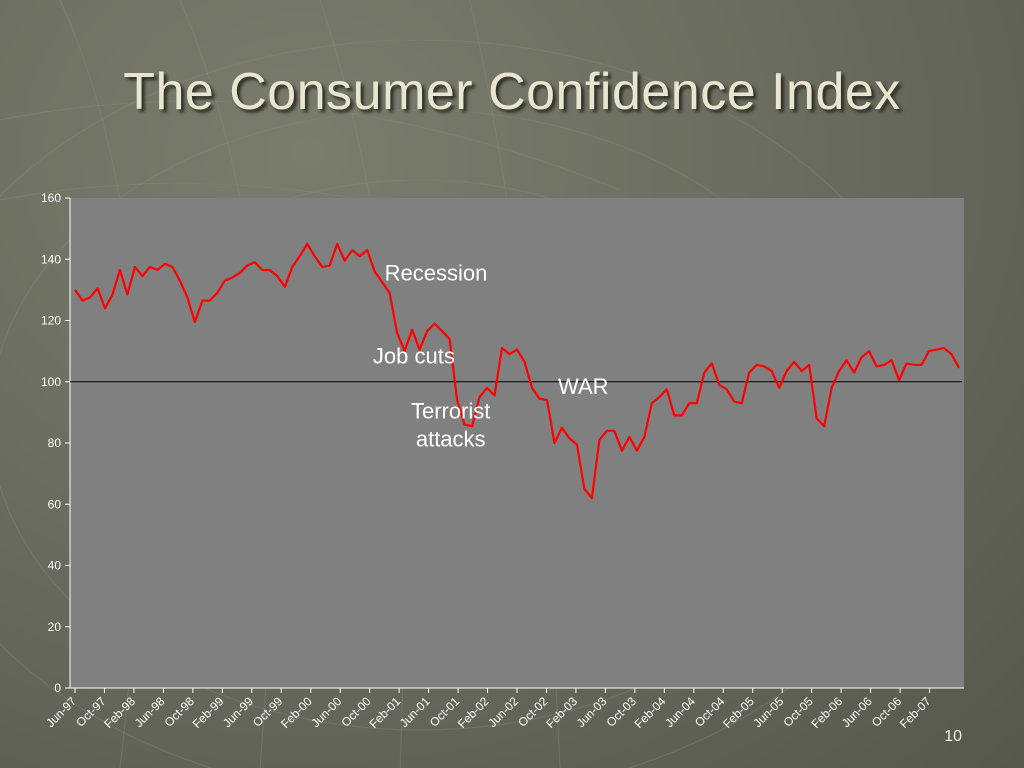 The height and width of the screenshot is (768, 1024). What do you see at coordinates (857, 712) in the screenshot?
I see `x-tick-label: Jun-06` at bounding box center [857, 712].